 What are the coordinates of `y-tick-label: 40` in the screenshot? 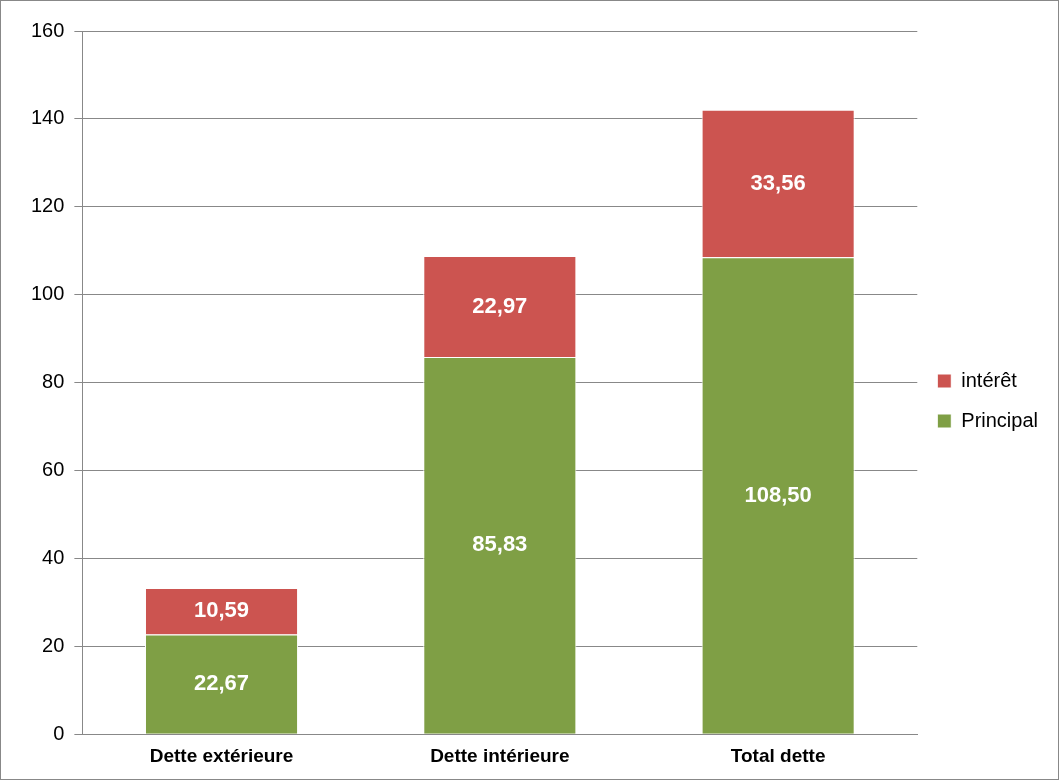 It's located at (53, 556).